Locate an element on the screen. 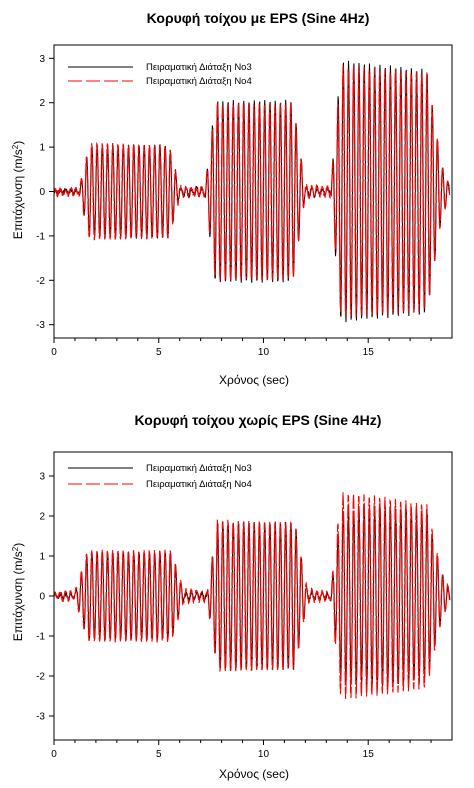  chart-title: Κορυφή τοίχου με EPS (Sine 4Hz) is located at coordinates (258, 18).